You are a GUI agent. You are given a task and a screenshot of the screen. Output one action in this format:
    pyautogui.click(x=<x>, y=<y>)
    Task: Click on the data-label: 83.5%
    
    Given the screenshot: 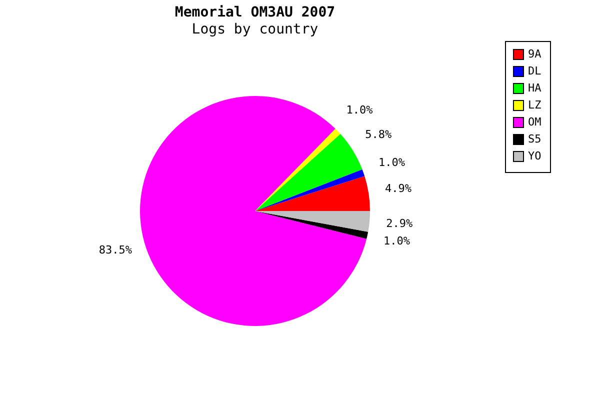 What is the action you would take?
    pyautogui.click(x=115, y=250)
    